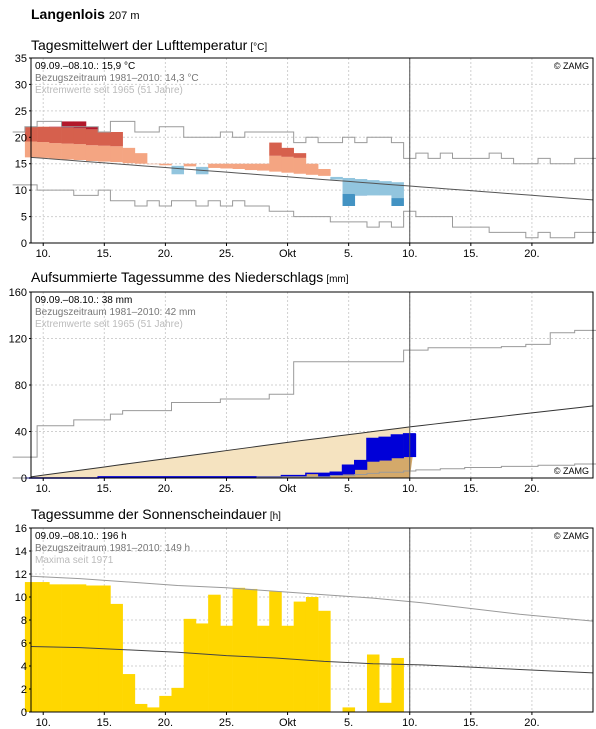 The width and height of the screenshot is (596, 729). I want to click on sun-xtick-label: 10., so click(409, 723).